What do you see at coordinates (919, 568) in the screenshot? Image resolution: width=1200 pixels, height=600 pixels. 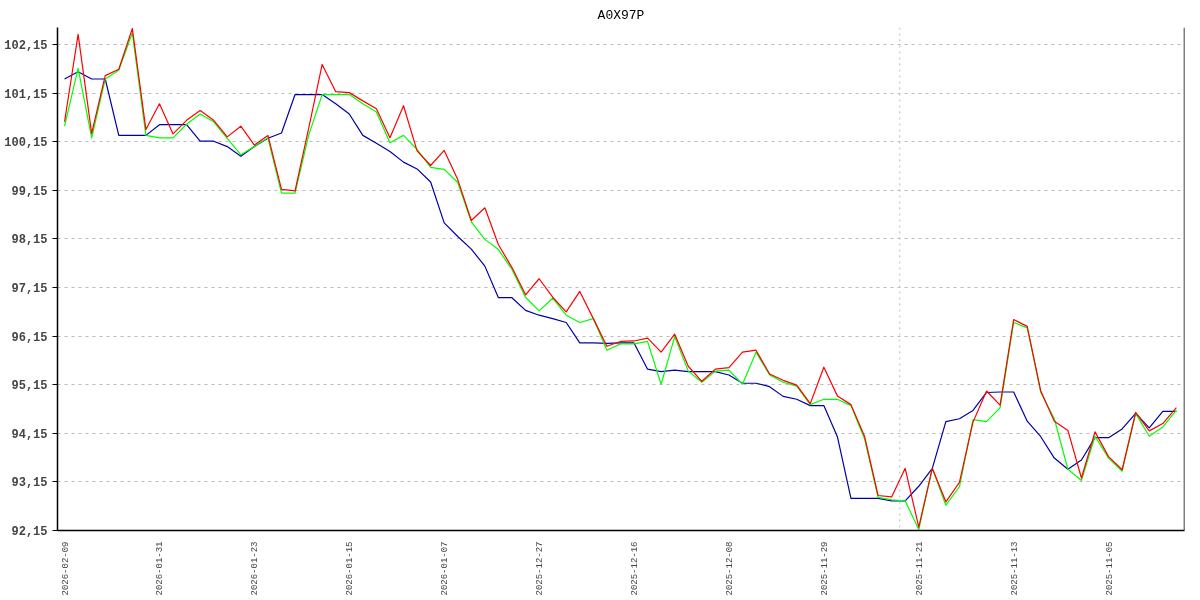 I see `x-tick-label: 2025-11-21` at bounding box center [919, 568].